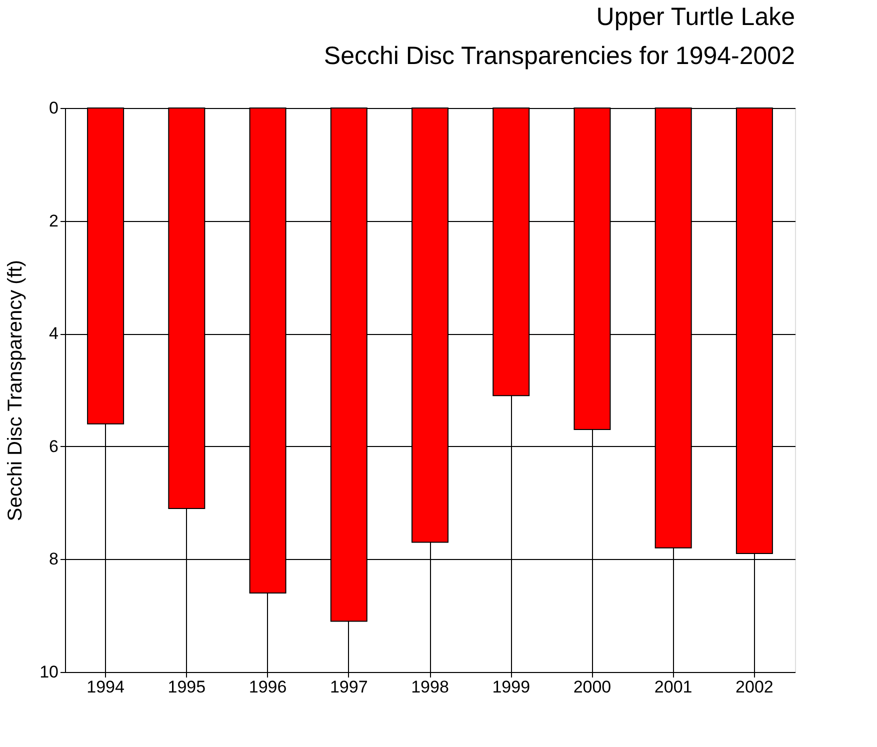 This screenshot has height=747, width=877. What do you see at coordinates (267, 687) in the screenshot?
I see `x-tick-label: 1996` at bounding box center [267, 687].